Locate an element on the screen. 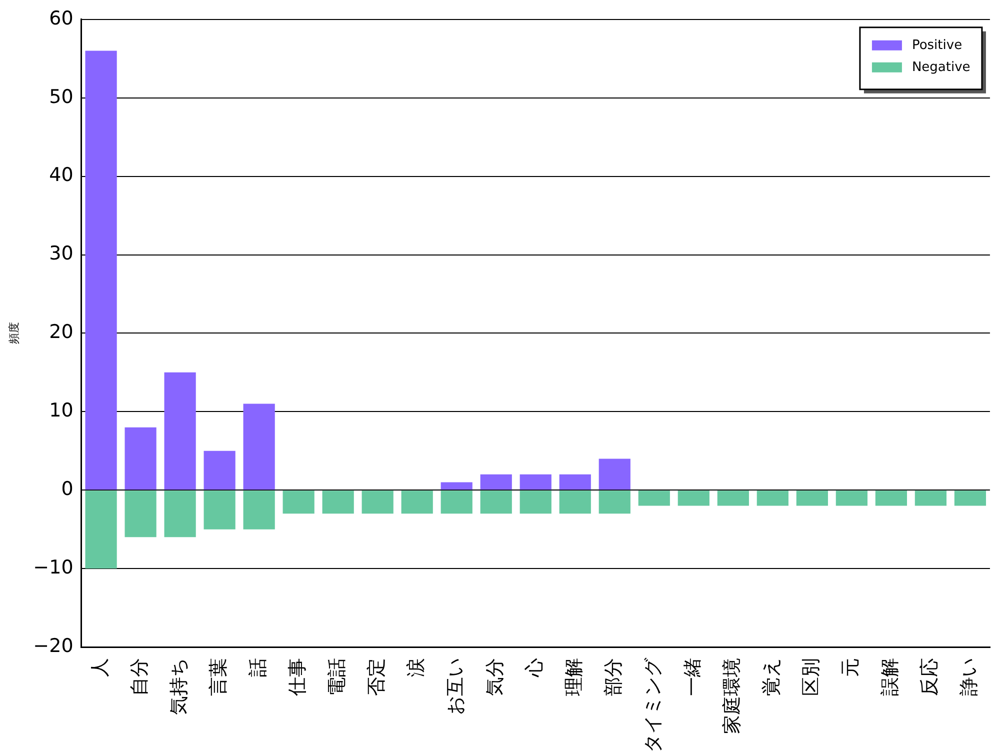  y-tick-label: 60 is located at coordinates (61, 18).